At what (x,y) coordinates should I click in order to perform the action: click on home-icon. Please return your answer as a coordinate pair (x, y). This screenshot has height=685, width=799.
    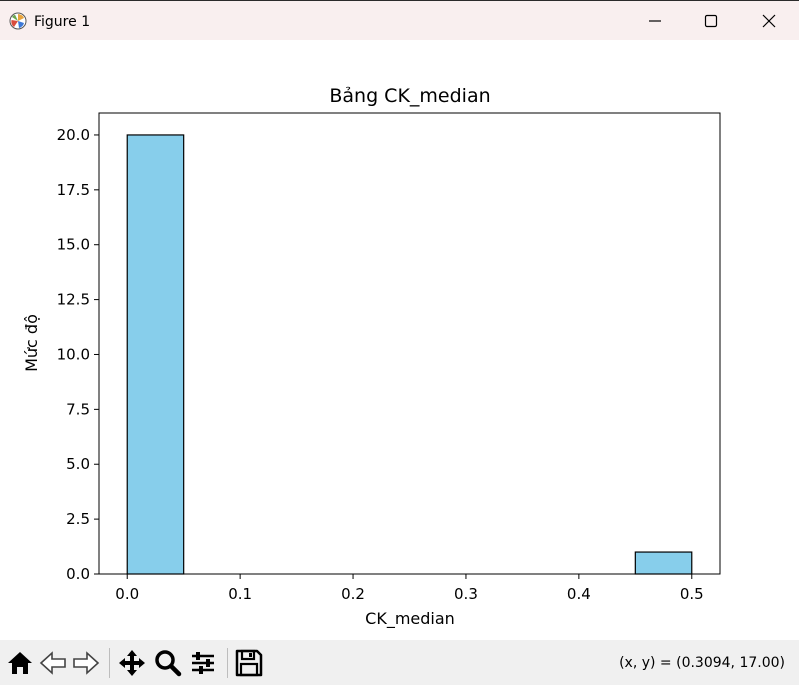
    Looking at the image, I should click on (20, 663).